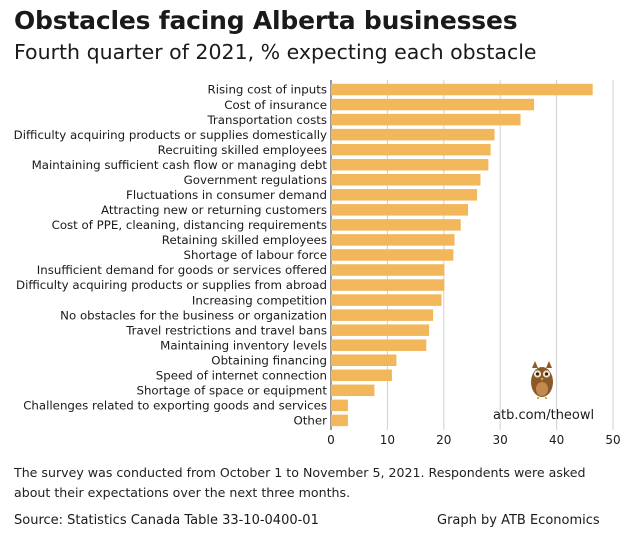 This screenshot has width=640, height=548. What do you see at coordinates (542, 380) in the screenshot?
I see `owl-logo-icon` at bounding box center [542, 380].